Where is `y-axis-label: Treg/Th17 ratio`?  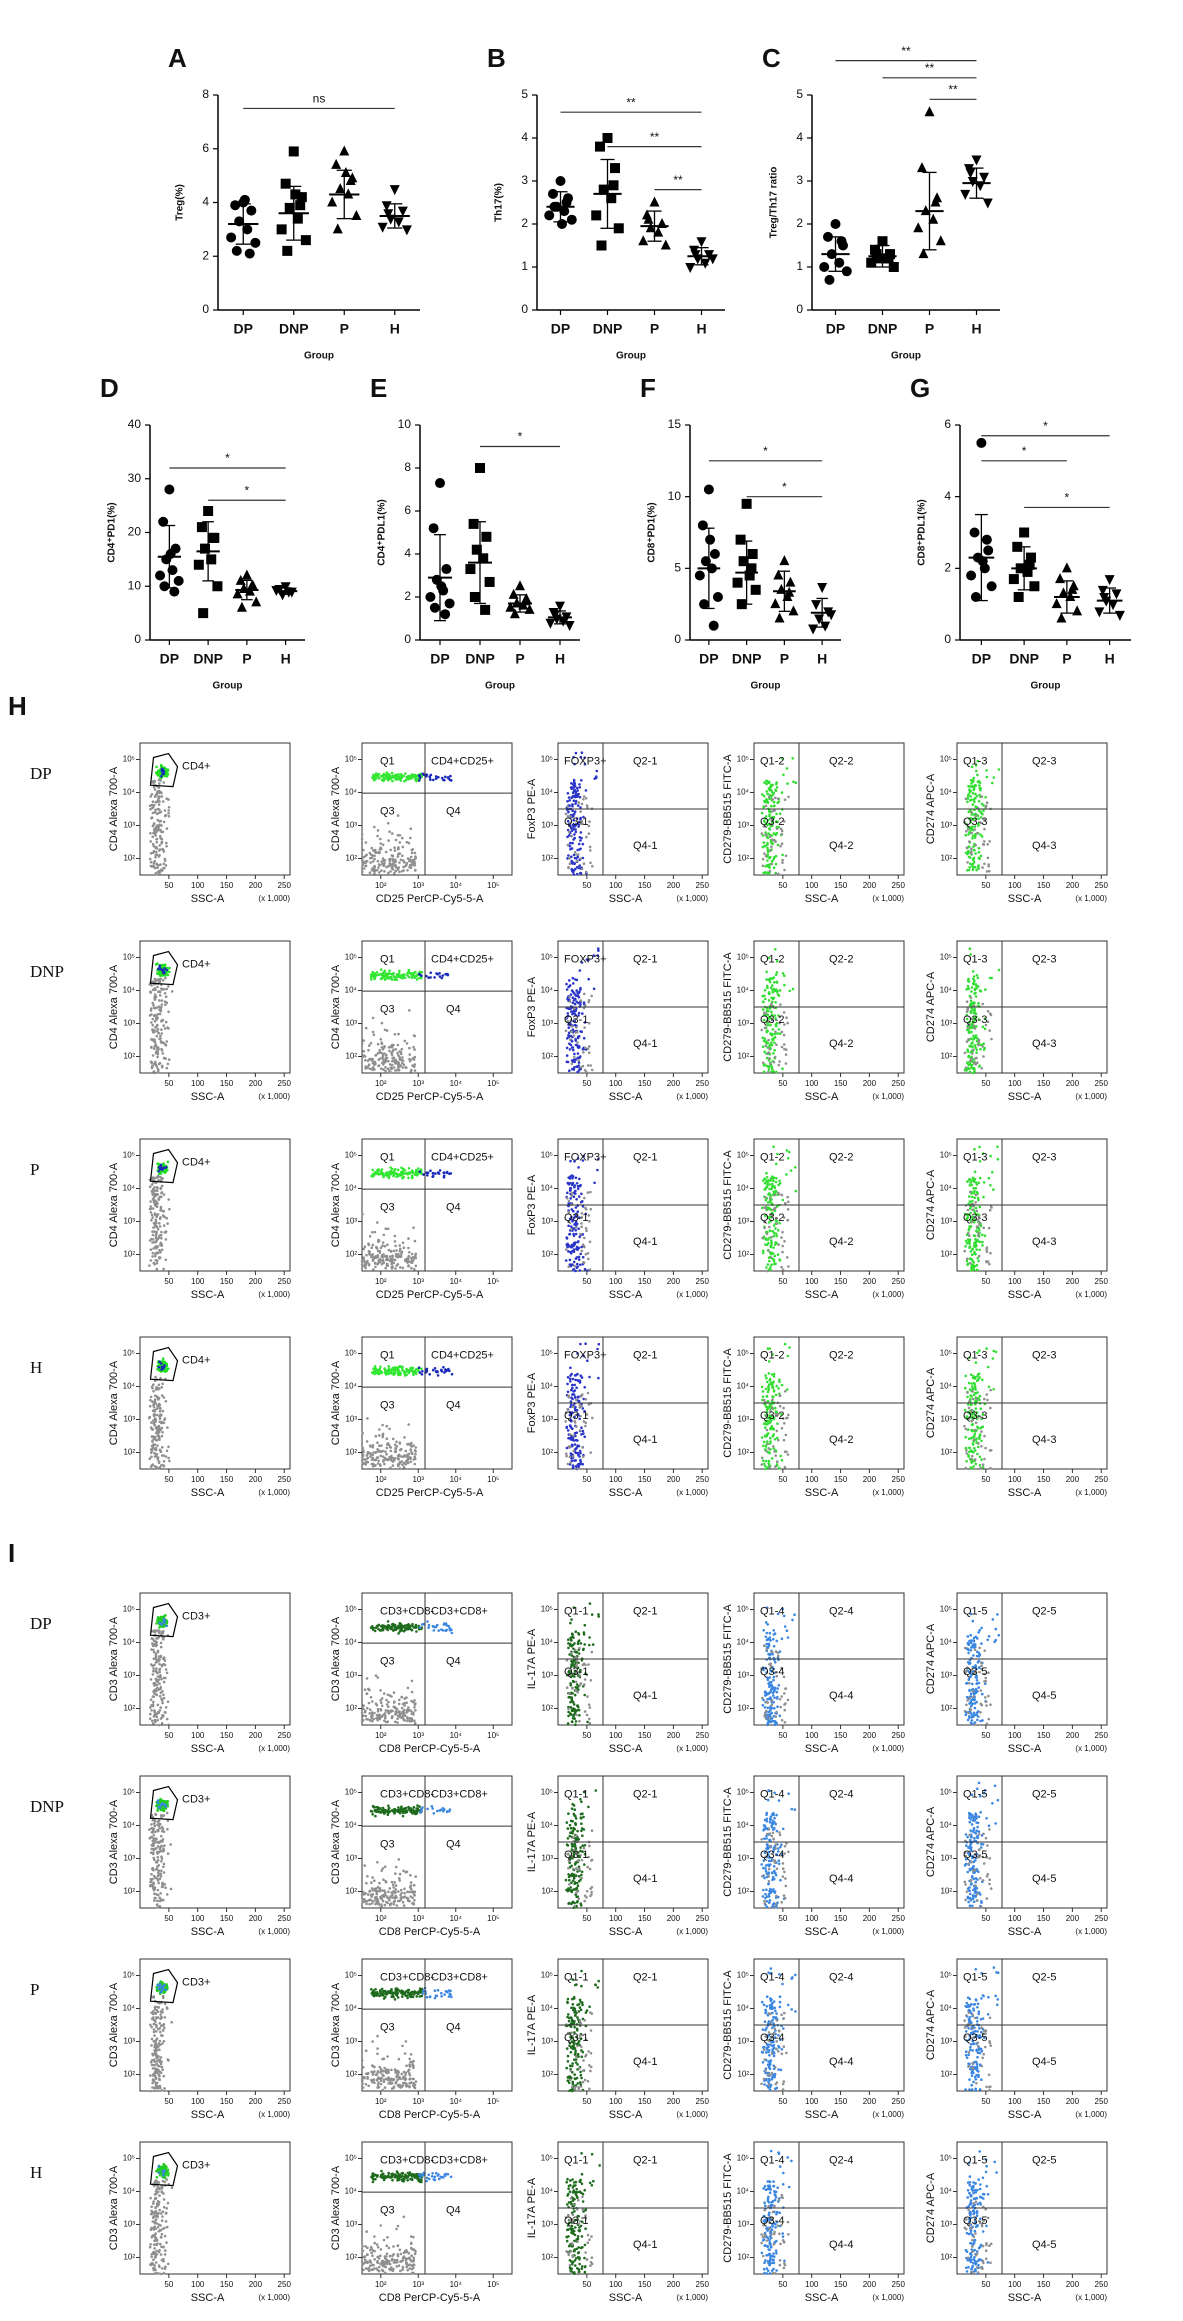
y-axis-label: Treg/Th17 ratio is located at coordinates (774, 203).